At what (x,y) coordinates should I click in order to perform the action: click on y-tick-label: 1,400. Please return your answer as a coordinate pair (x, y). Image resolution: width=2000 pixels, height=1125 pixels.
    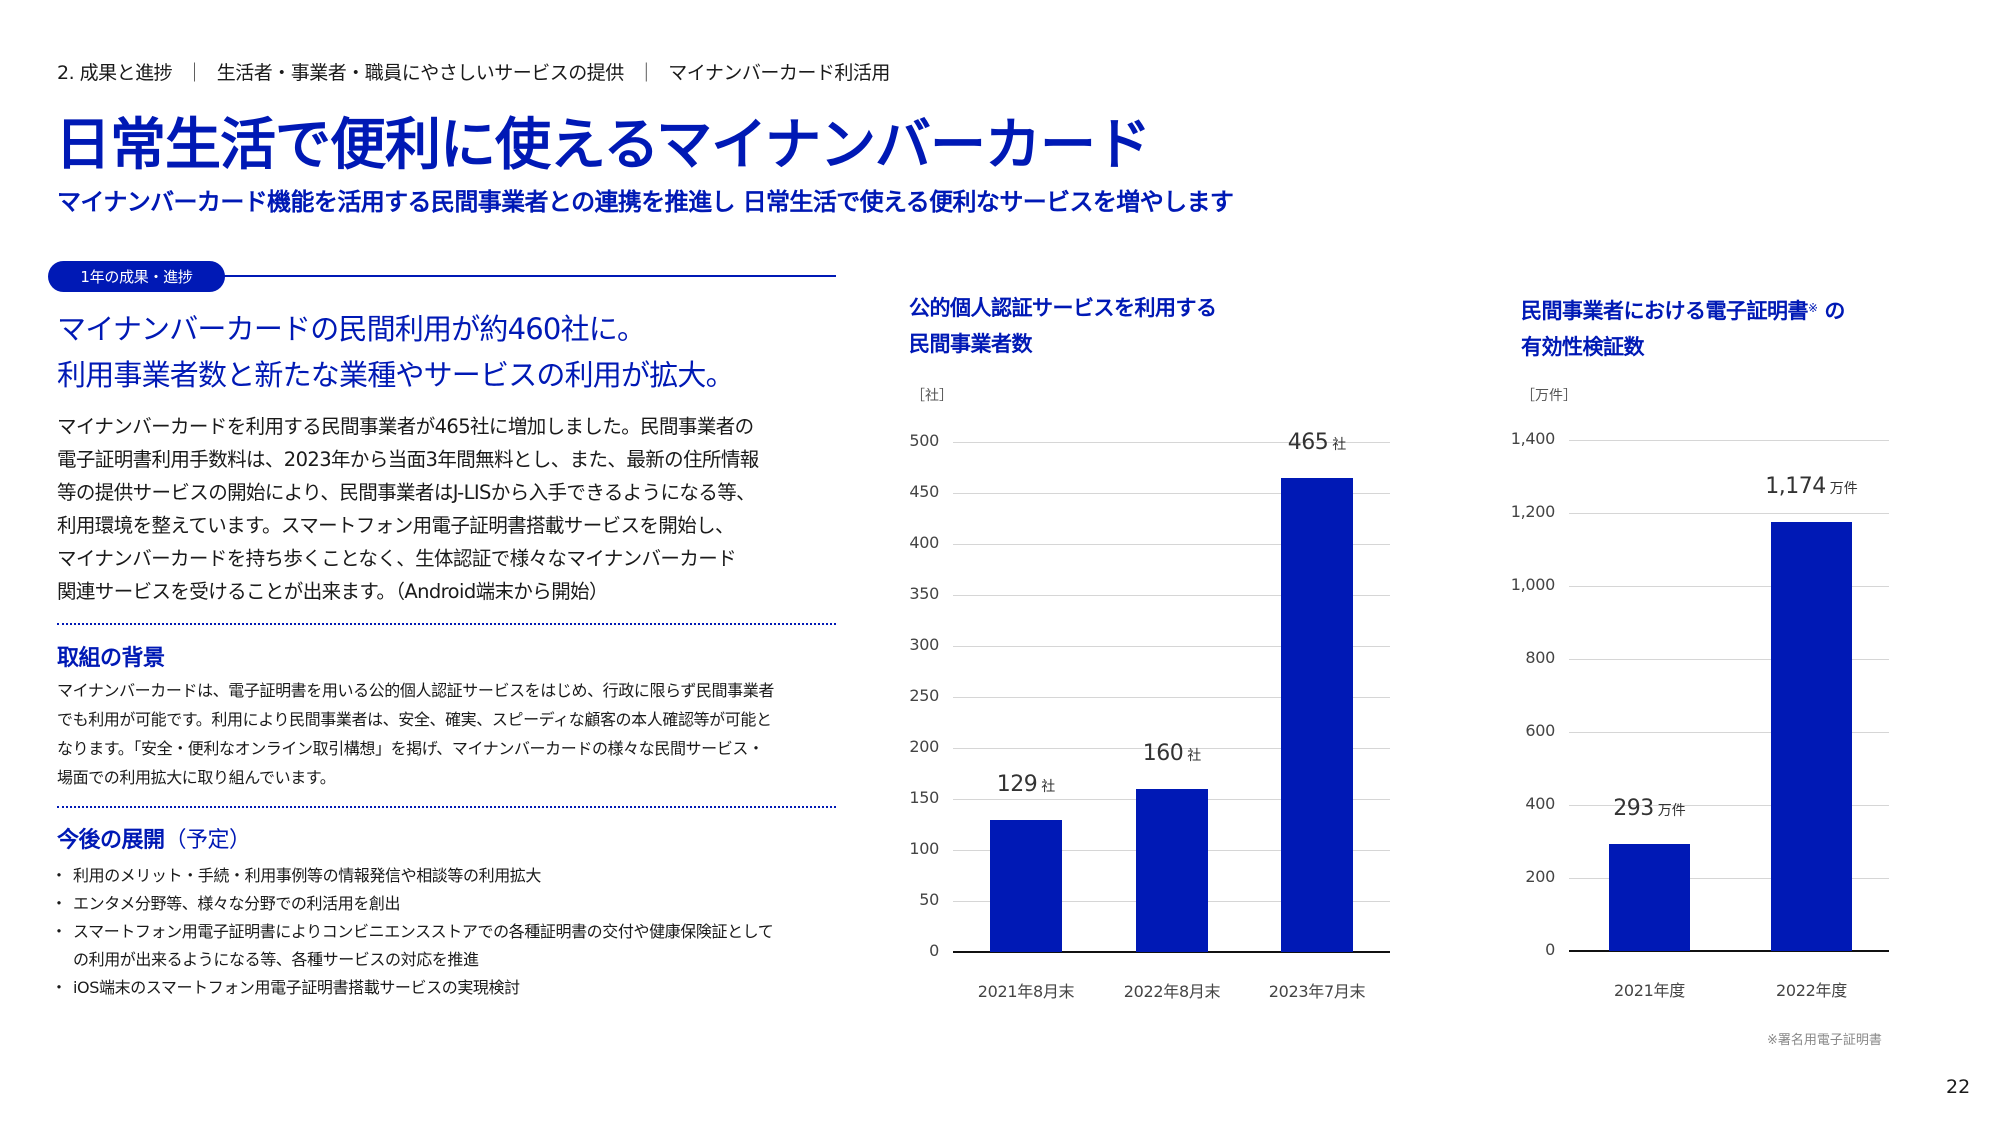
    Looking at the image, I should click on (1533, 438).